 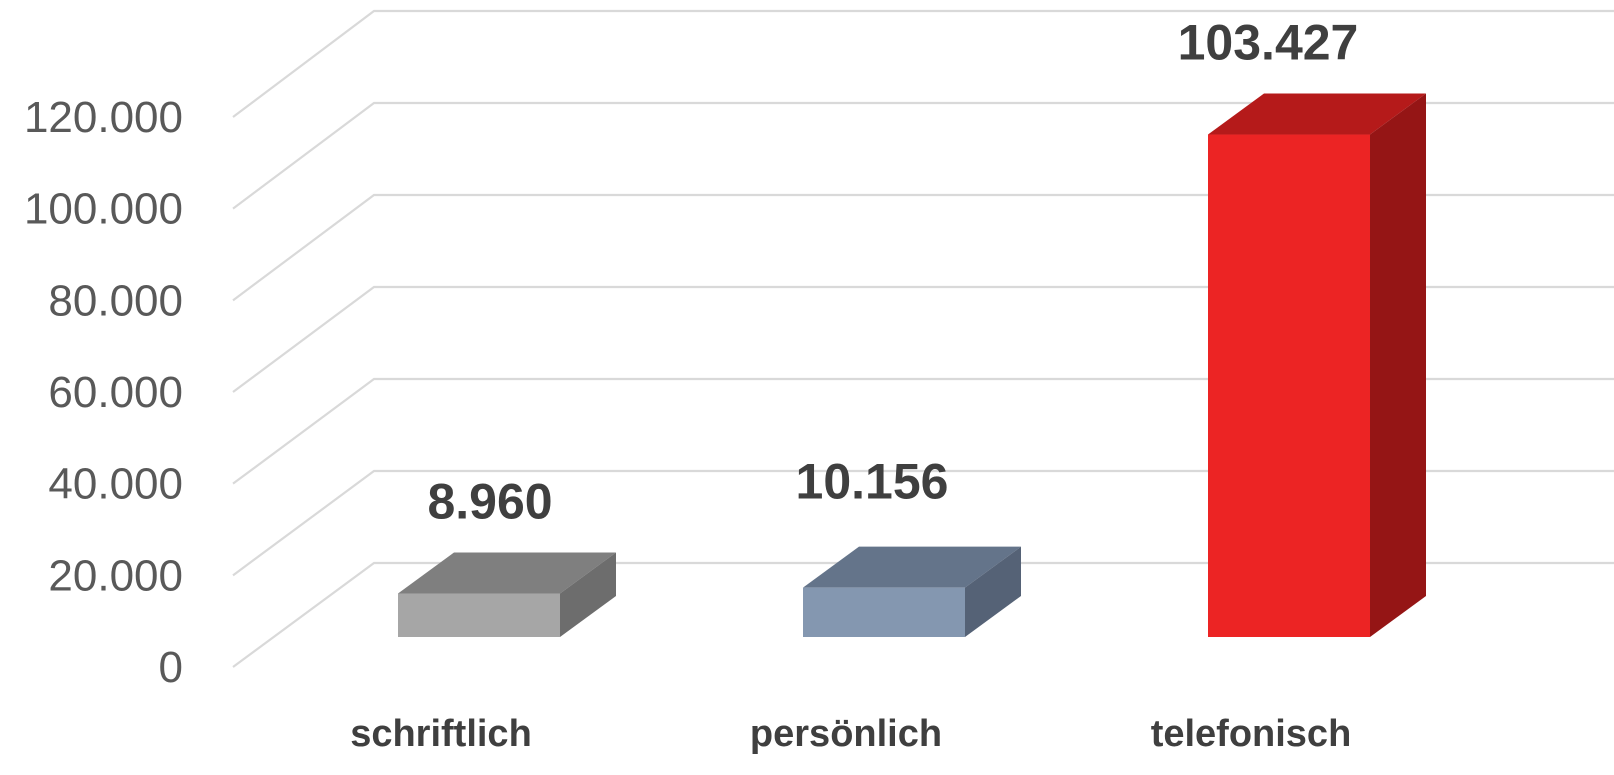 What do you see at coordinates (884, 612) in the screenshot?
I see `bar-1-front-face` at bounding box center [884, 612].